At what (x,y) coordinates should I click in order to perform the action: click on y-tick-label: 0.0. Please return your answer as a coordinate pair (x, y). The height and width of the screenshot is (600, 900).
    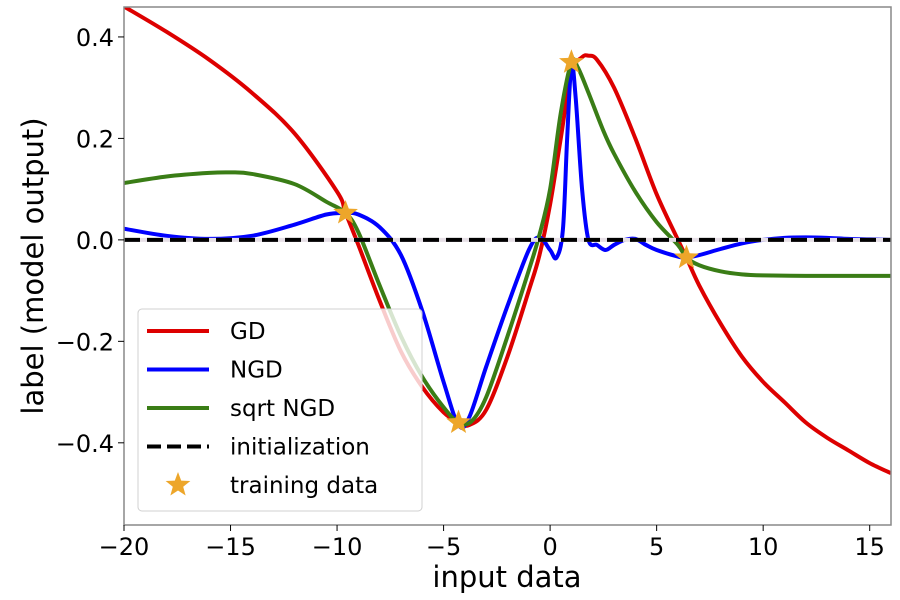
    Looking at the image, I should click on (95, 241).